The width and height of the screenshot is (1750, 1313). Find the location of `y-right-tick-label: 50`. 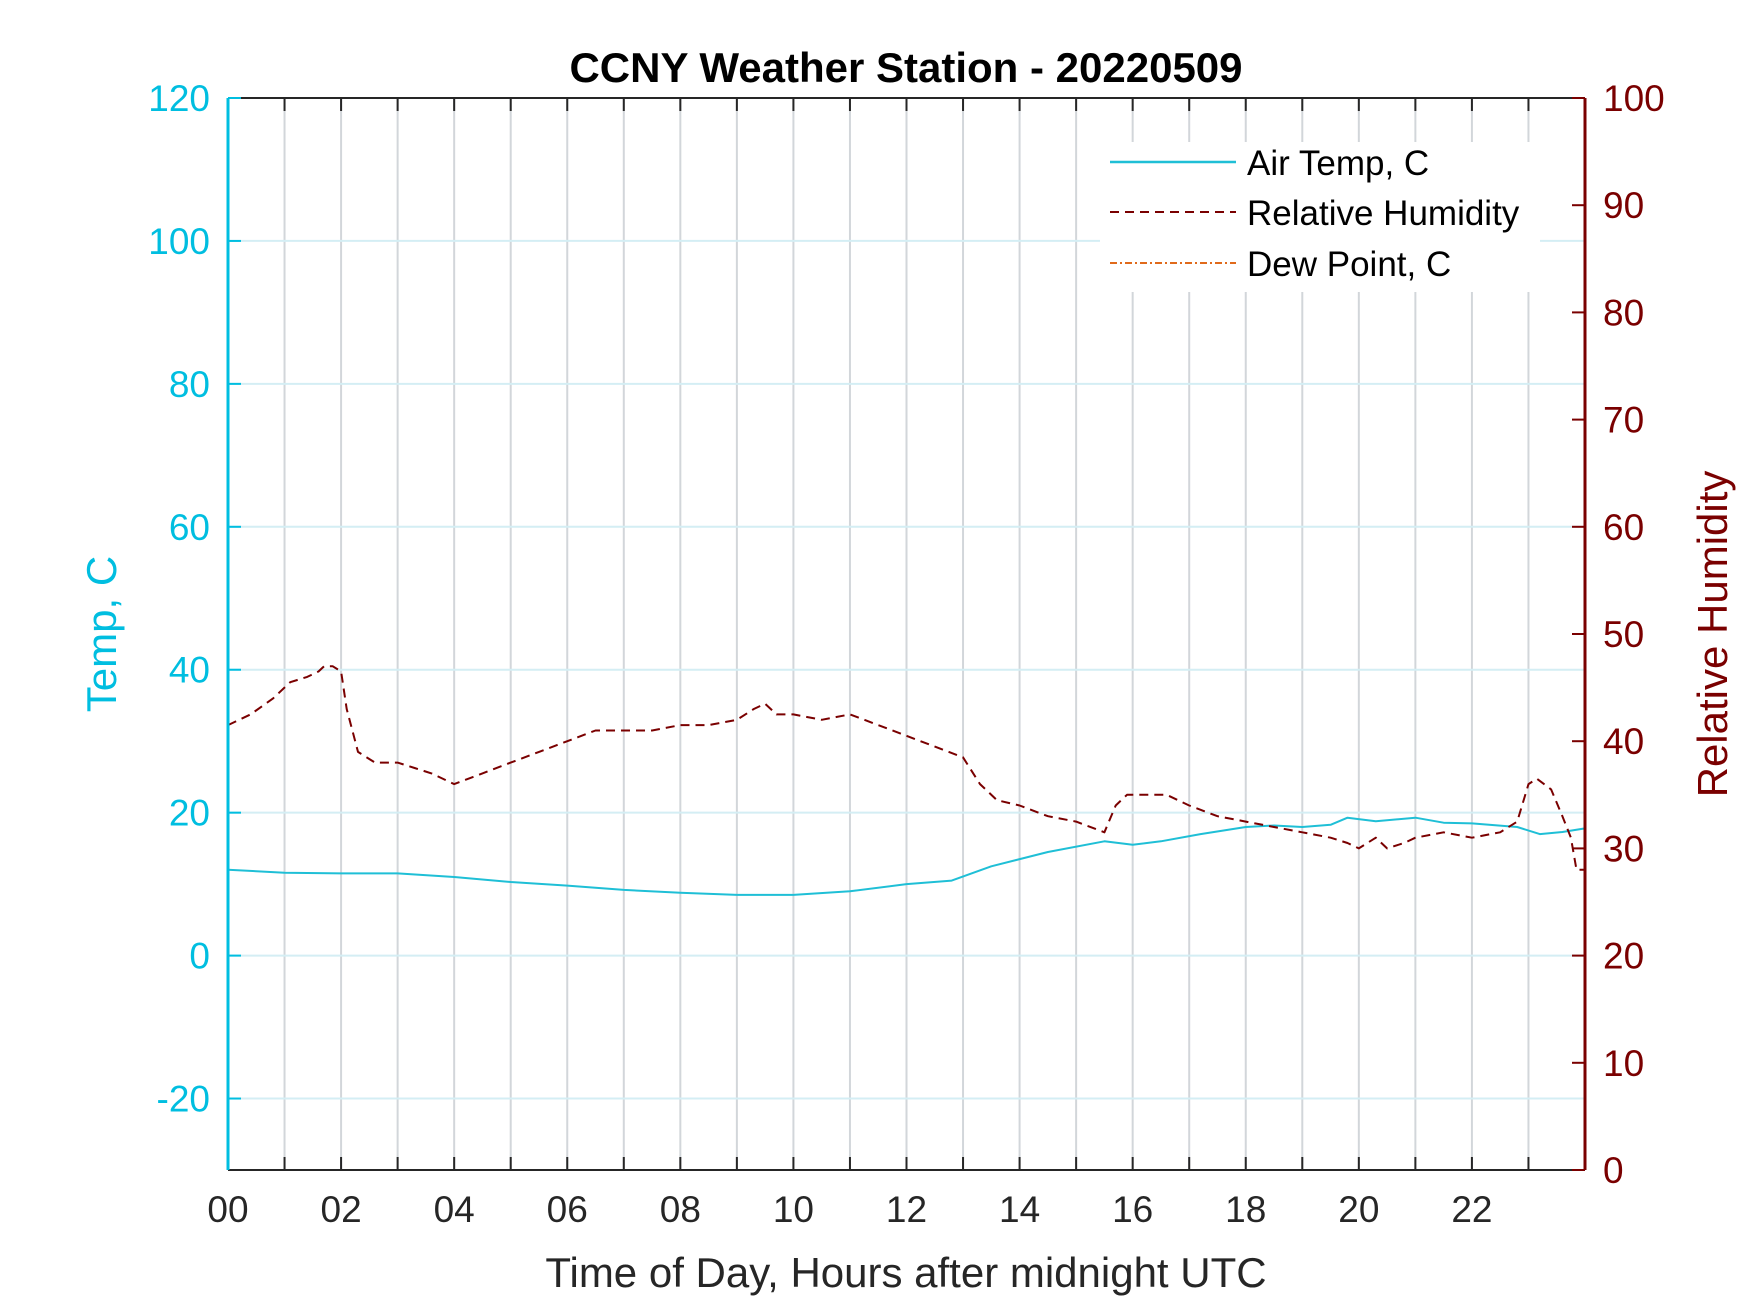

y-right-tick-label: 50 is located at coordinates (1623, 634).